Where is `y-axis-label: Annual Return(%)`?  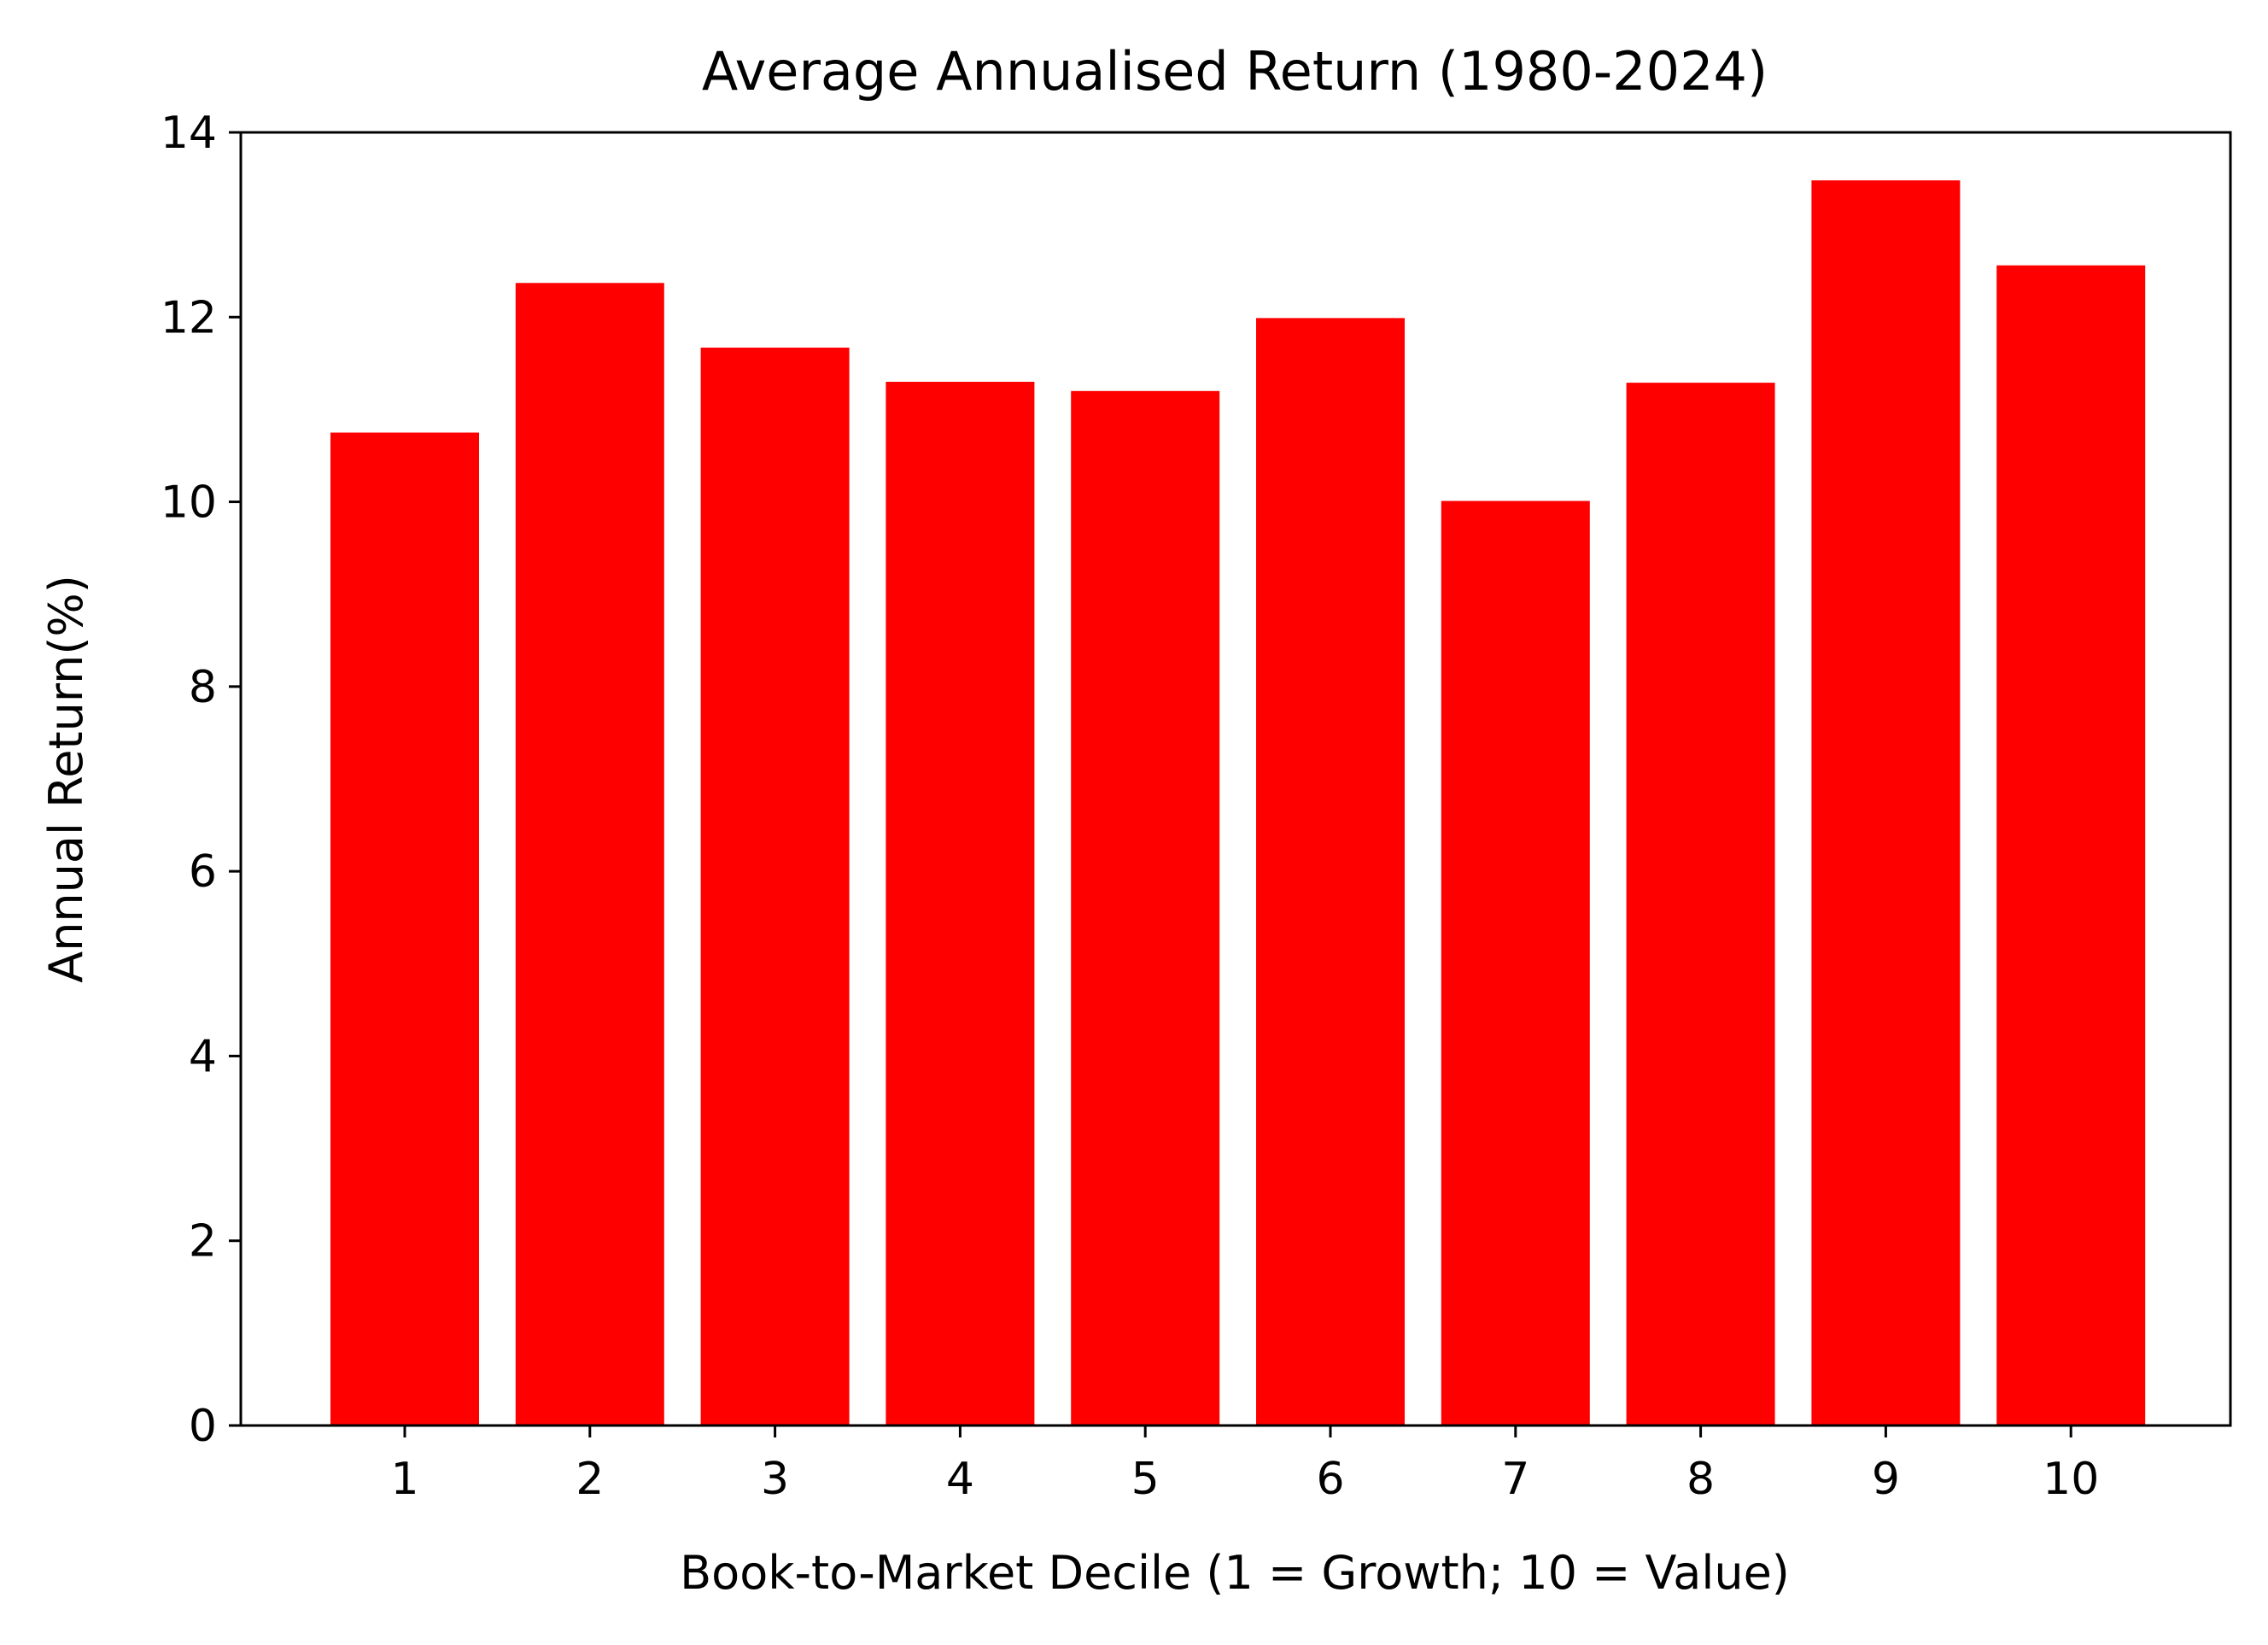 y-axis-label: Annual Return(%) is located at coordinates (66, 779).